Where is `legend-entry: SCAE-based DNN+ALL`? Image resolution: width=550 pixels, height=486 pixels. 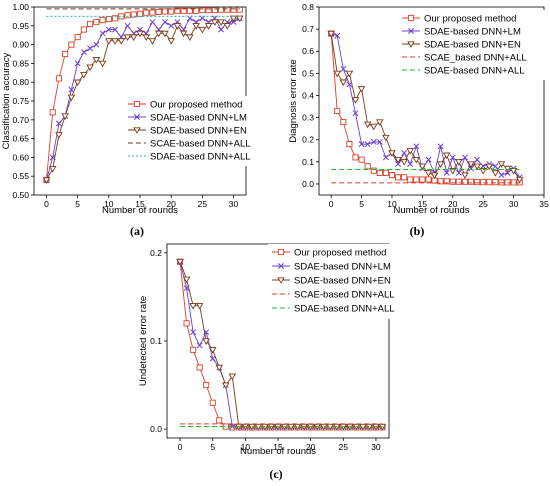
legend-entry: SCAE-based DNN+ALL is located at coordinates (344, 295).